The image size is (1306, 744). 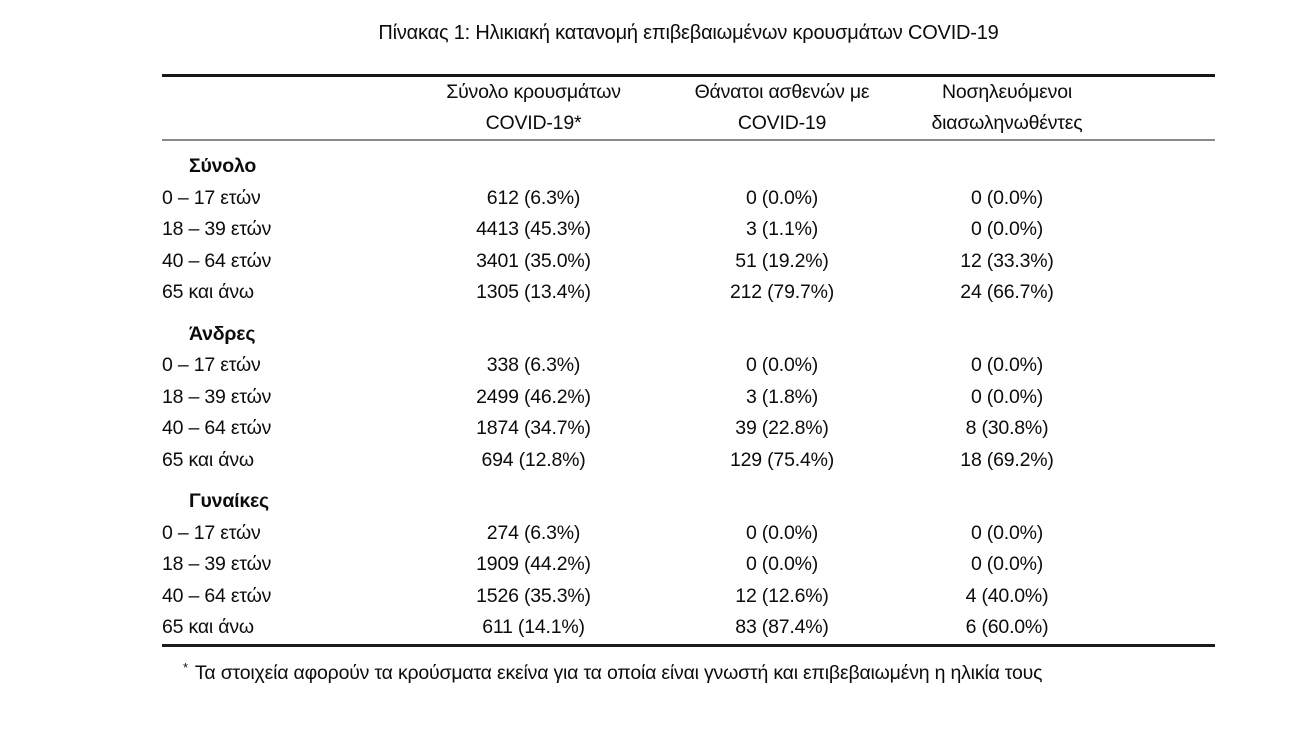 What do you see at coordinates (782, 260) in the screenshot?
I see `deaths-cell: 51 (19.2%)` at bounding box center [782, 260].